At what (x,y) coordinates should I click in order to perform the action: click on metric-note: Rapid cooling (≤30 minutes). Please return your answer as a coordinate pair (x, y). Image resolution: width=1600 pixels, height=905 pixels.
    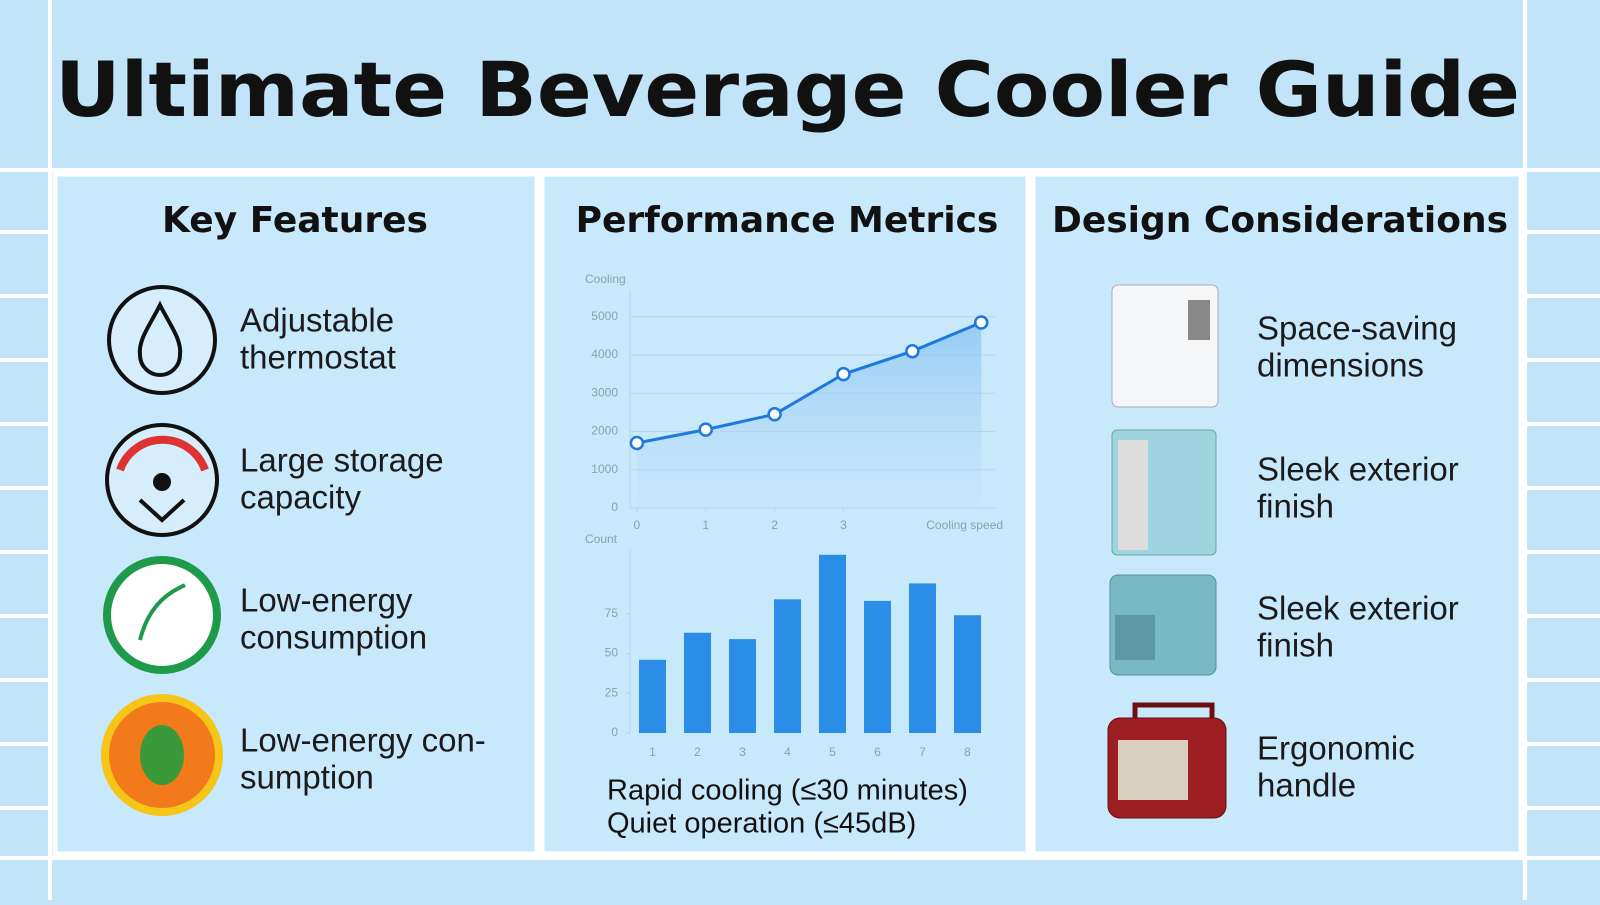
    Looking at the image, I should click on (787, 791).